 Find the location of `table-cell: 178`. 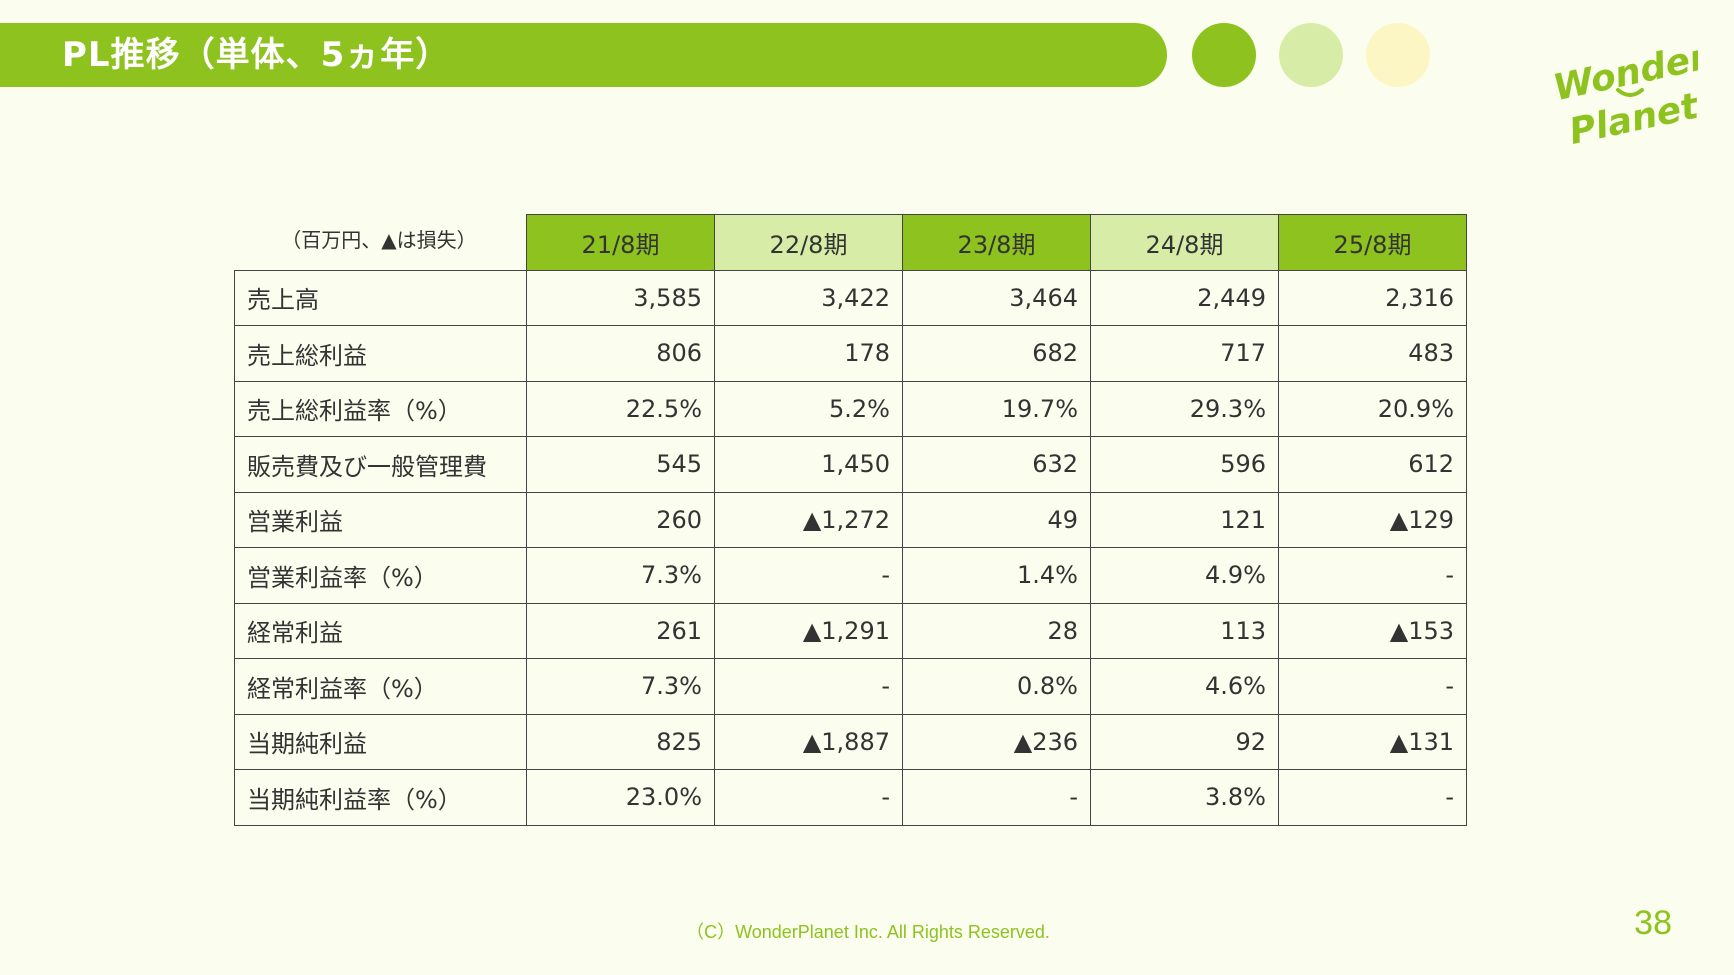

table-cell: 178 is located at coordinates (808, 353).